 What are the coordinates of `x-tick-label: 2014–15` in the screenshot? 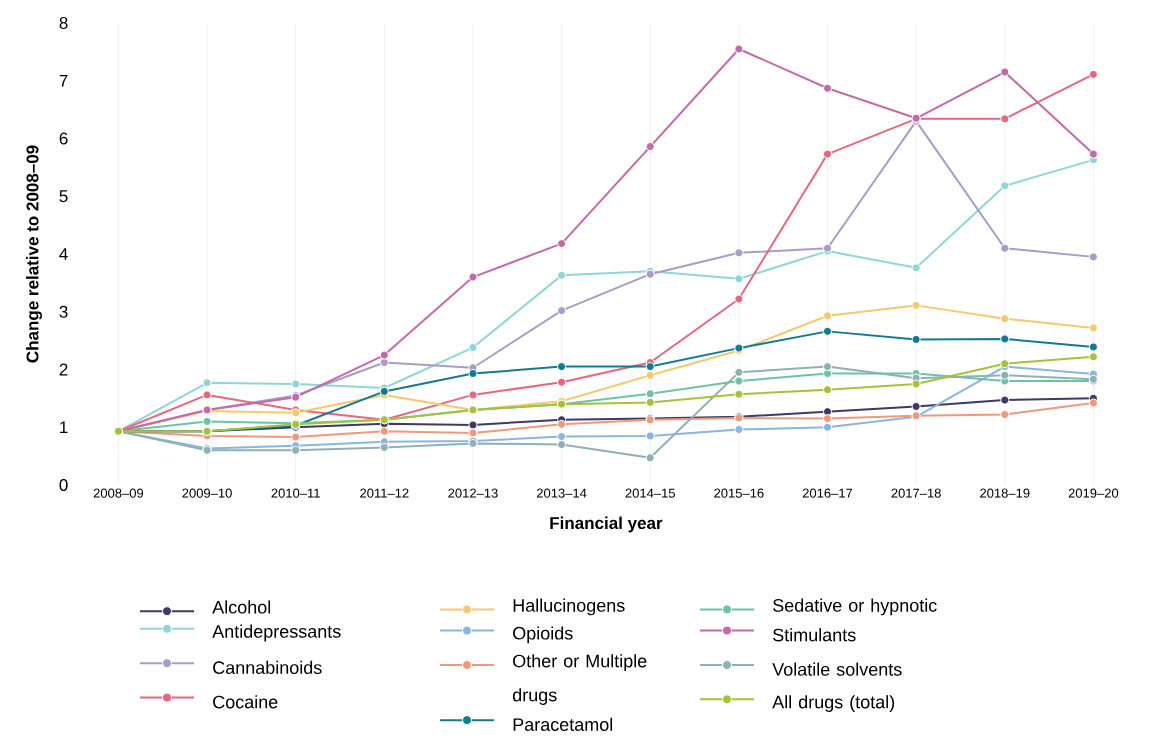 It's located at (650, 493).